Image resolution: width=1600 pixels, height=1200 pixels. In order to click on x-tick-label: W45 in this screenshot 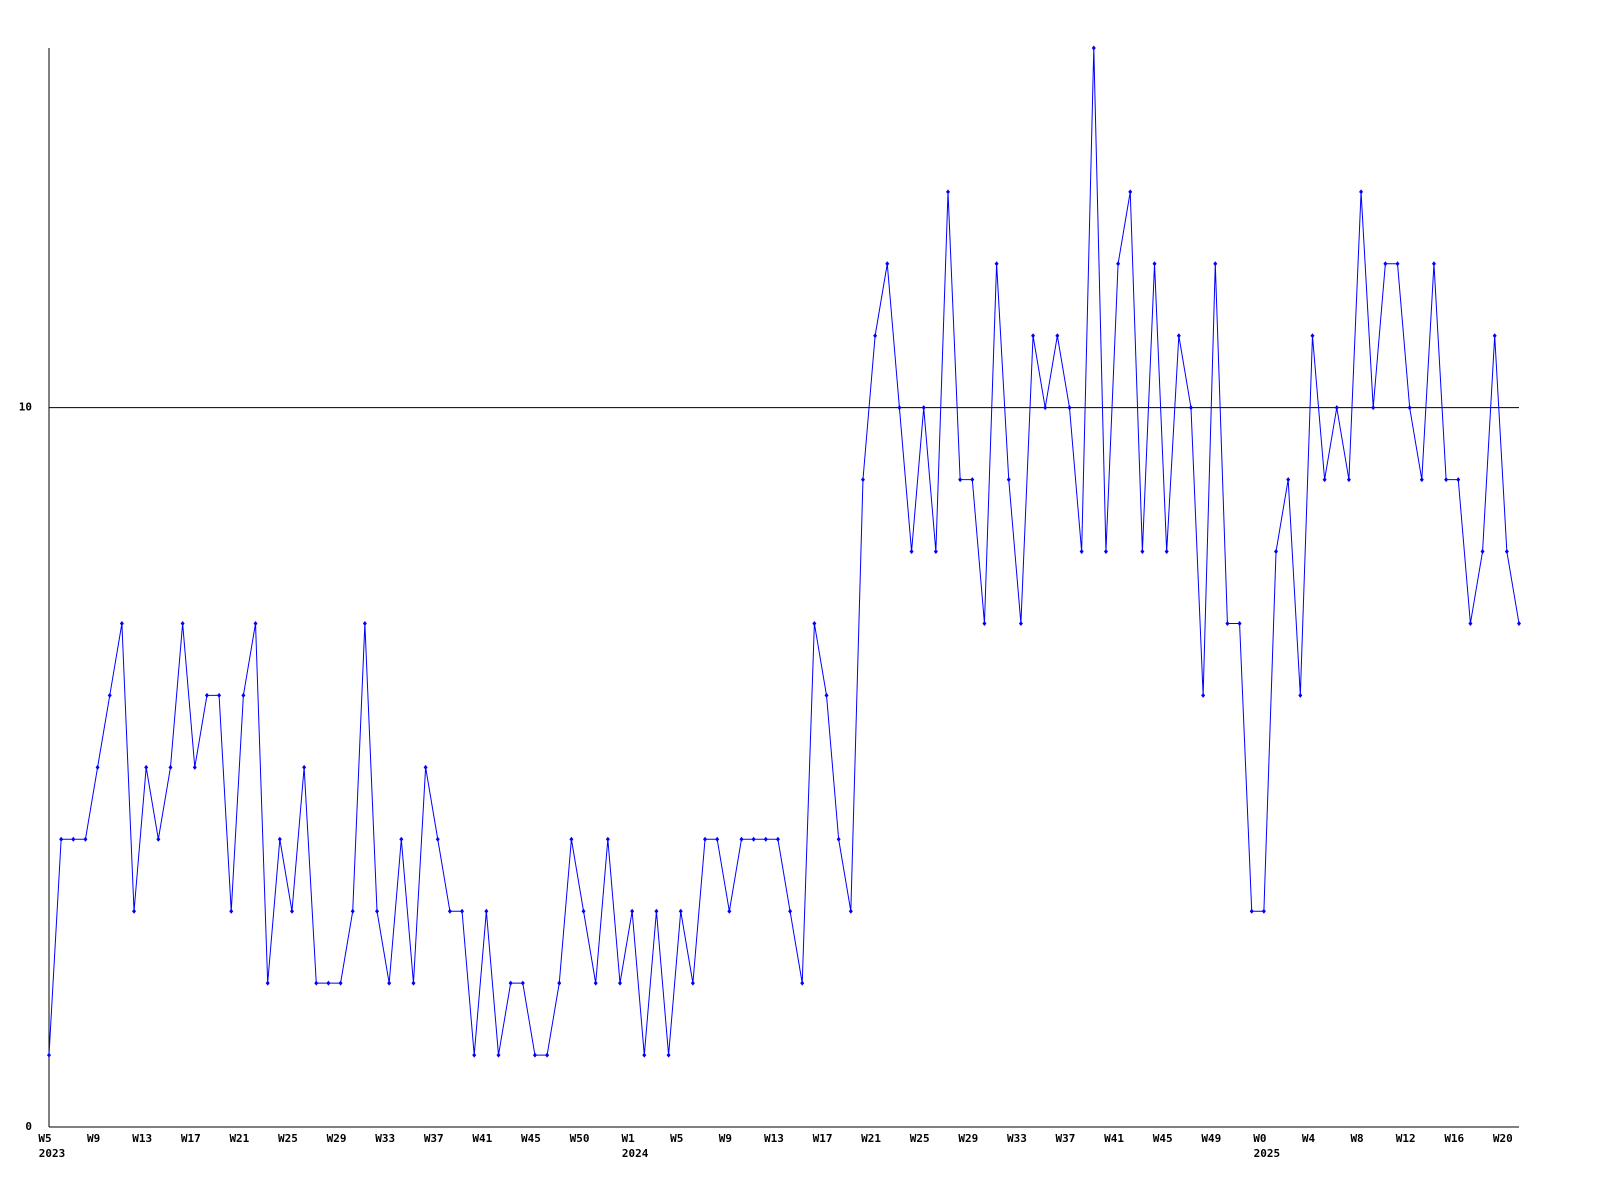, I will do `click(531, 1138)`.